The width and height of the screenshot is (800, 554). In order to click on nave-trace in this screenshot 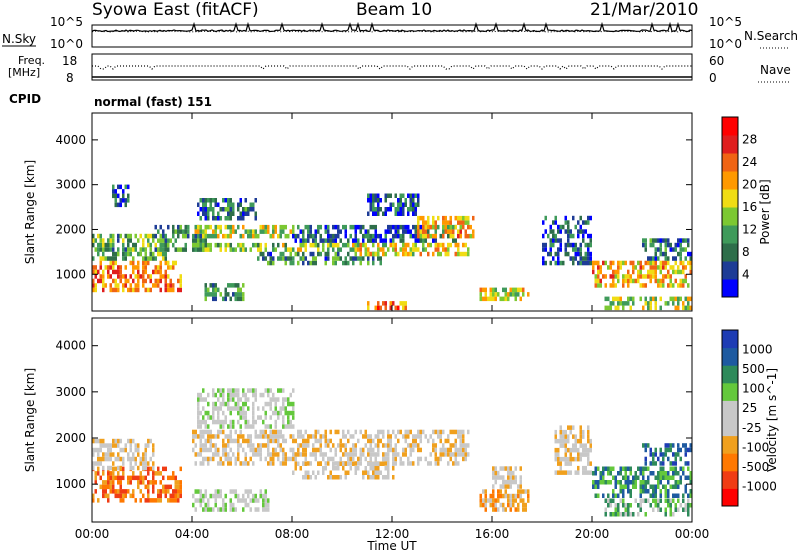, I will do `click(392, 67)`.